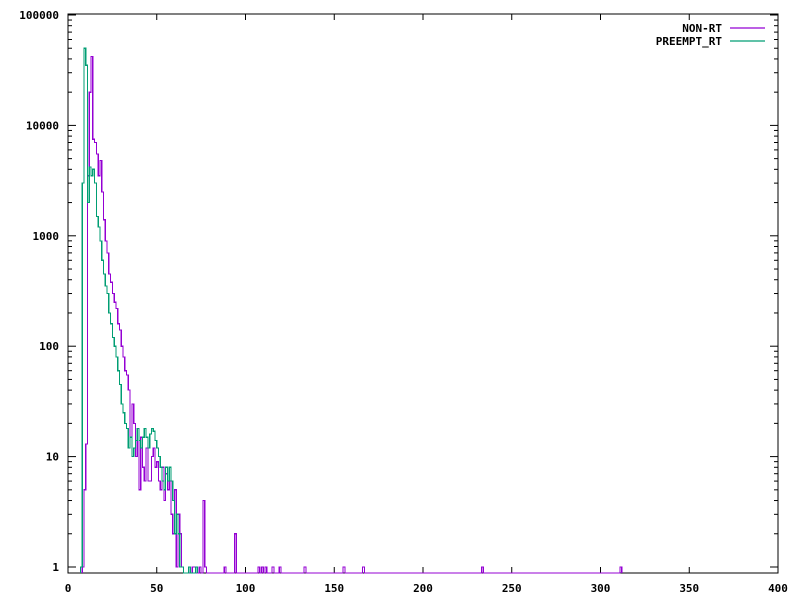 Image resolution: width=800 pixels, height=600 pixels. What do you see at coordinates (689, 588) in the screenshot?
I see `x-tick-label: 350` at bounding box center [689, 588].